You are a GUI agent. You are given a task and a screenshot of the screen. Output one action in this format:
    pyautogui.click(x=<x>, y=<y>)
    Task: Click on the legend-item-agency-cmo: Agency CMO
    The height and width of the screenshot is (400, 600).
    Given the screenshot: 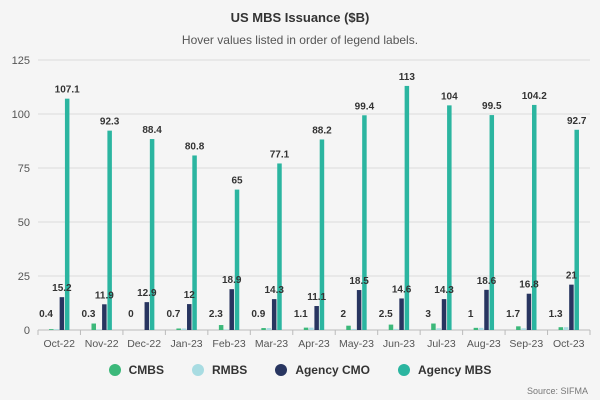 What is the action you would take?
    pyautogui.click(x=322, y=370)
    